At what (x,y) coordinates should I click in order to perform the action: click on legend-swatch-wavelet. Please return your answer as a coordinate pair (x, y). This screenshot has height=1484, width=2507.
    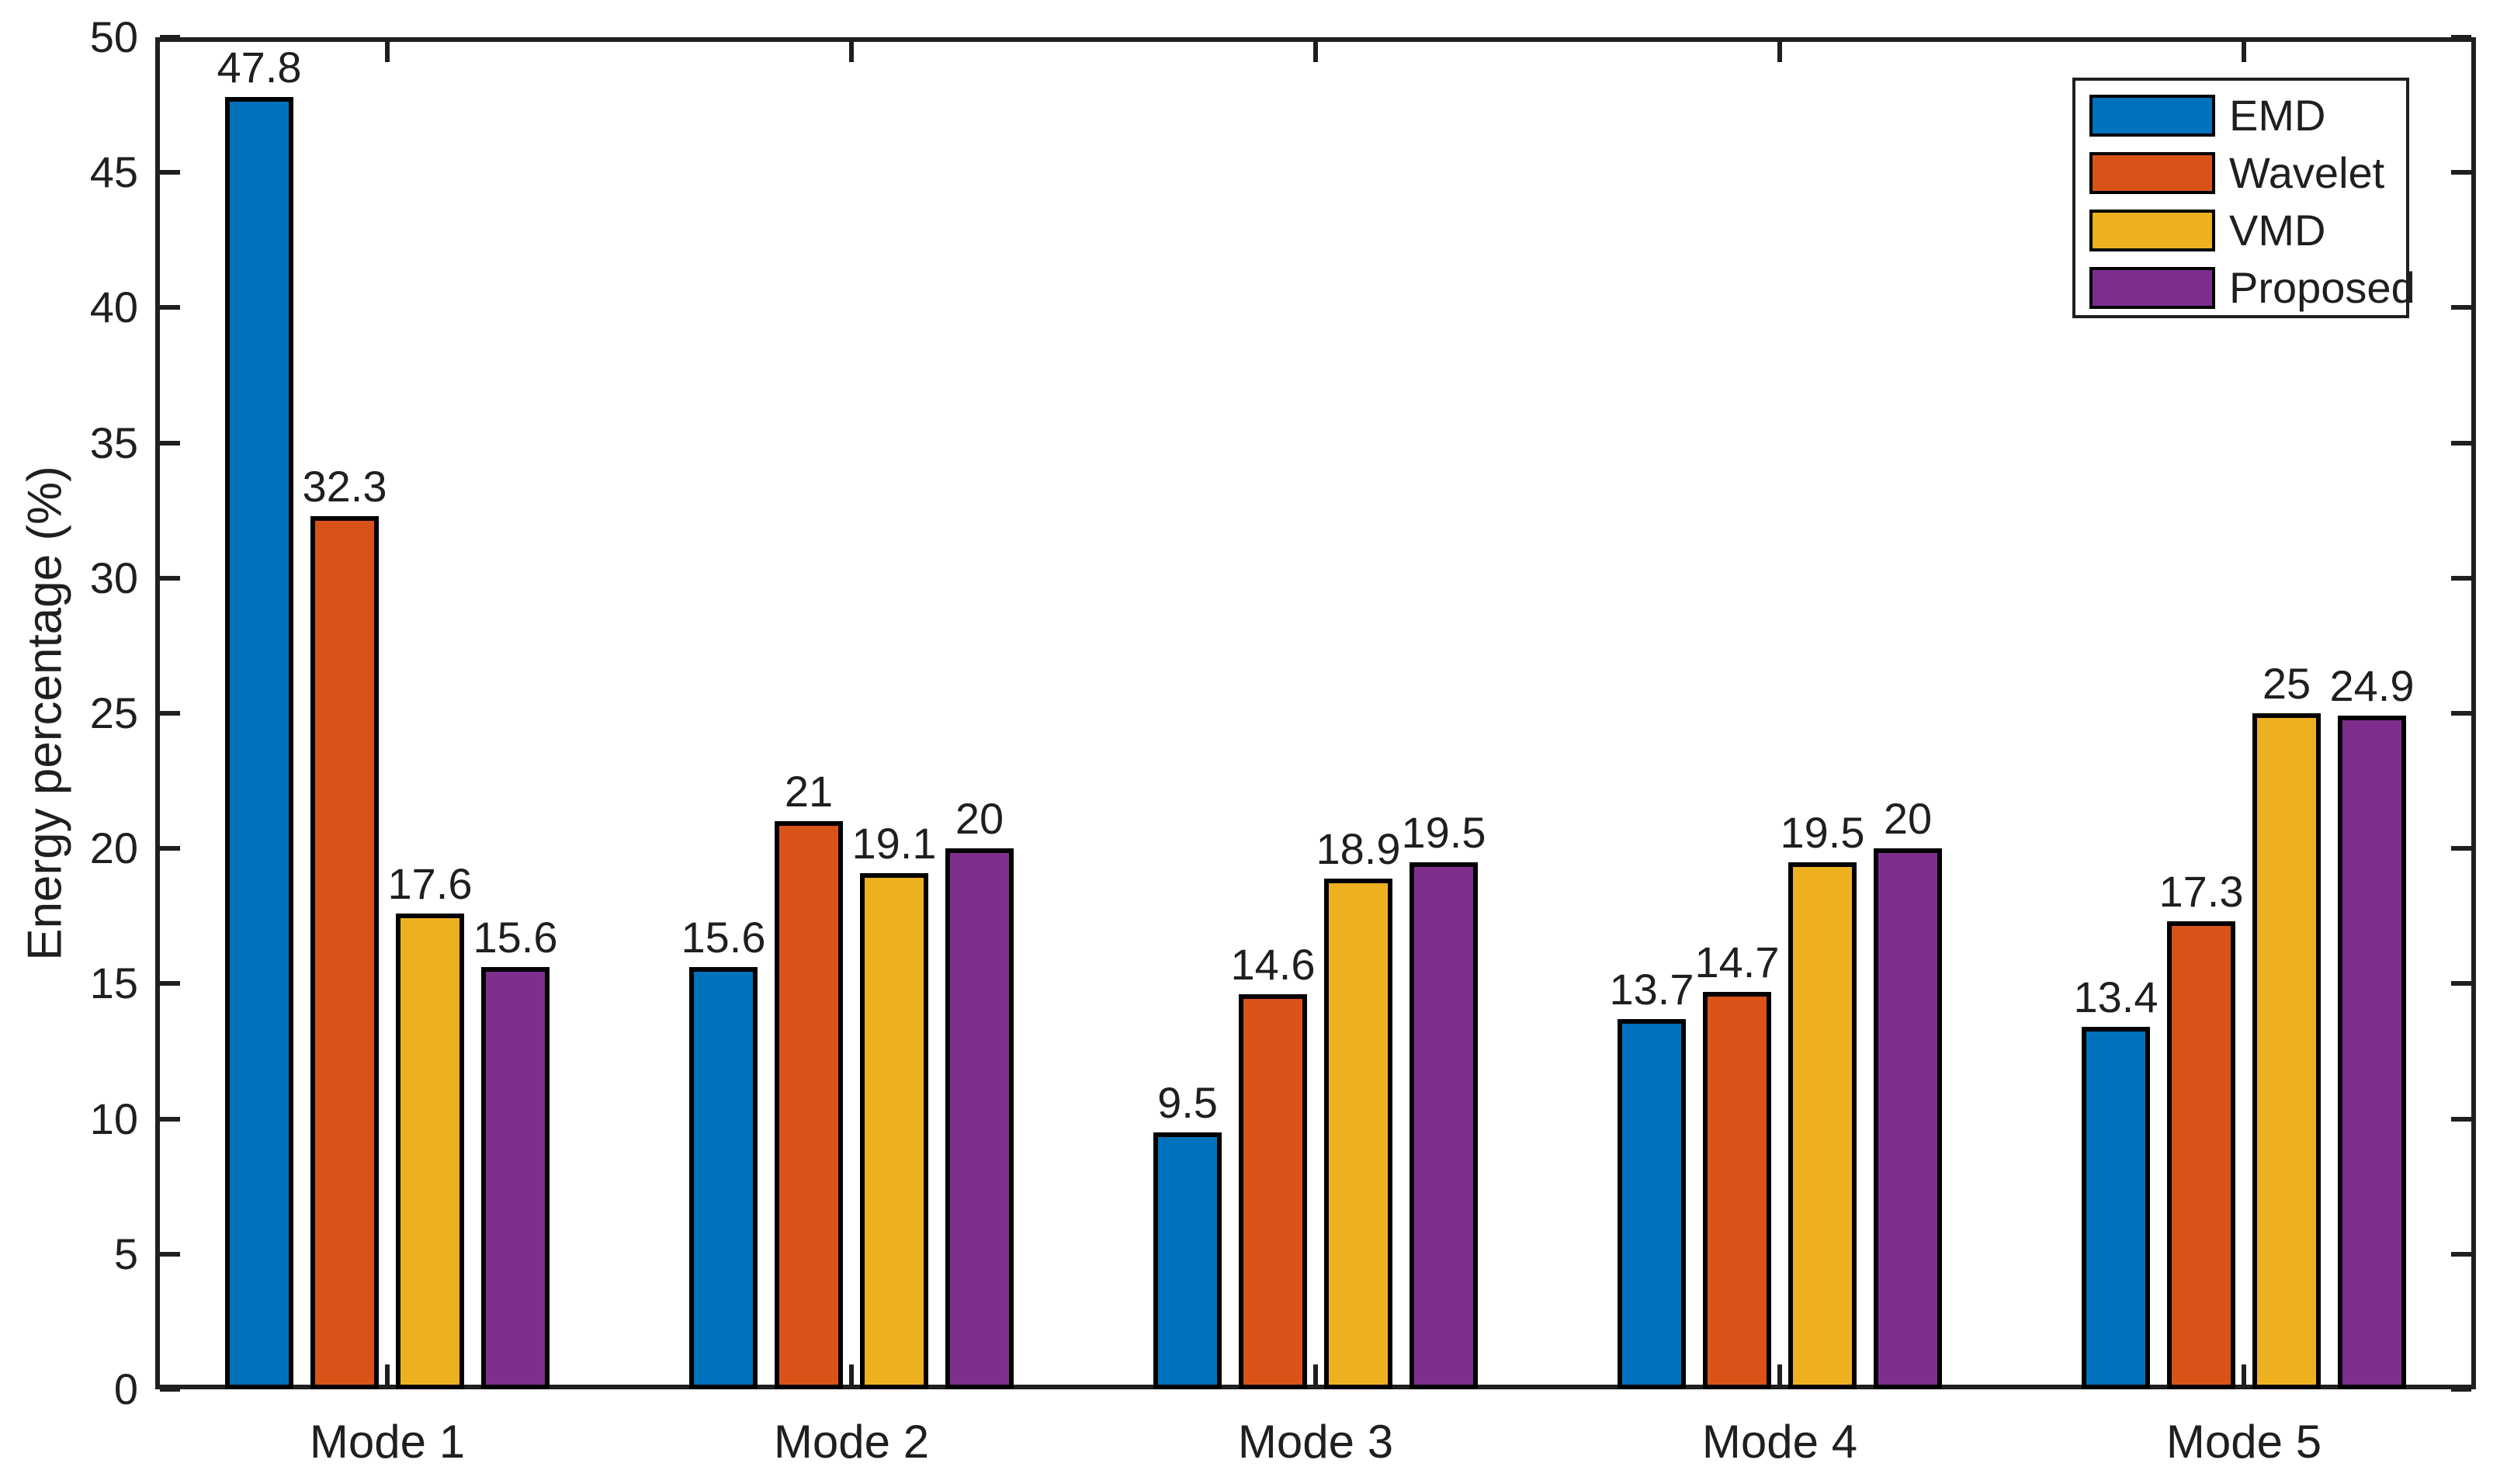
    Looking at the image, I should click on (2152, 173).